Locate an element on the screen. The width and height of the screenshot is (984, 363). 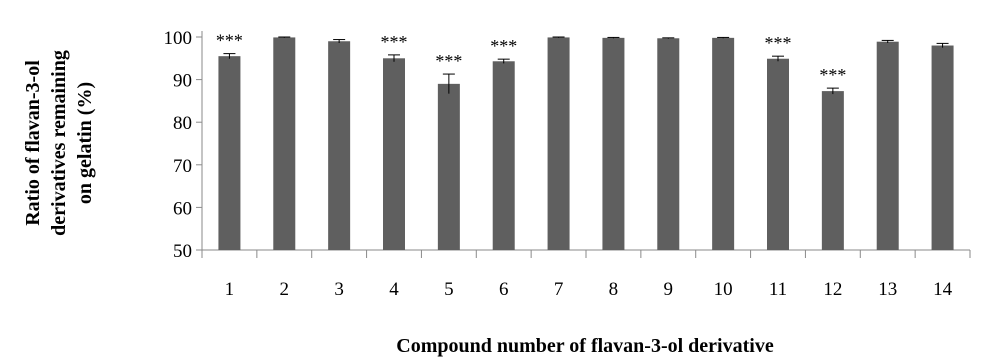
x-tick-label: 8 is located at coordinates (614, 289).